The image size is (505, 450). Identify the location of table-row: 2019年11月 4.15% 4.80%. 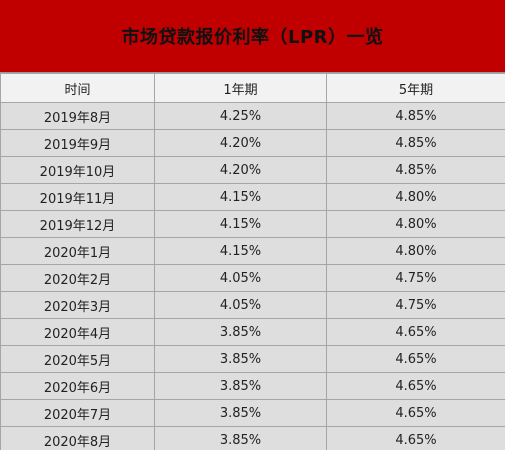
(252, 197).